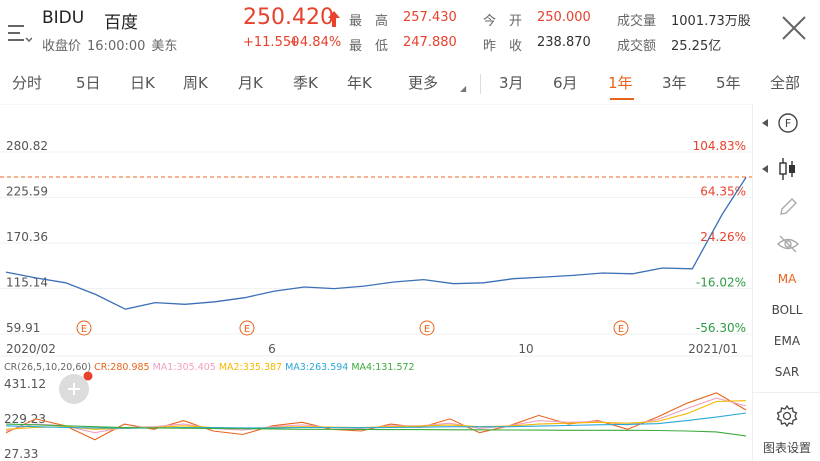 The image size is (820, 461). I want to click on tab-intraday: 分时, so click(27, 83).